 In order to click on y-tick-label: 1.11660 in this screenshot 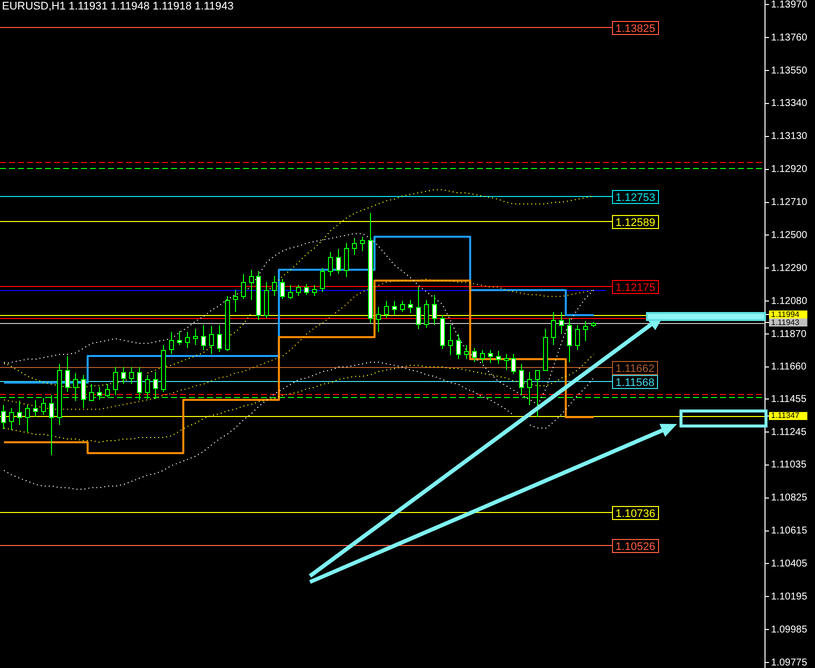, I will do `click(789, 367)`.